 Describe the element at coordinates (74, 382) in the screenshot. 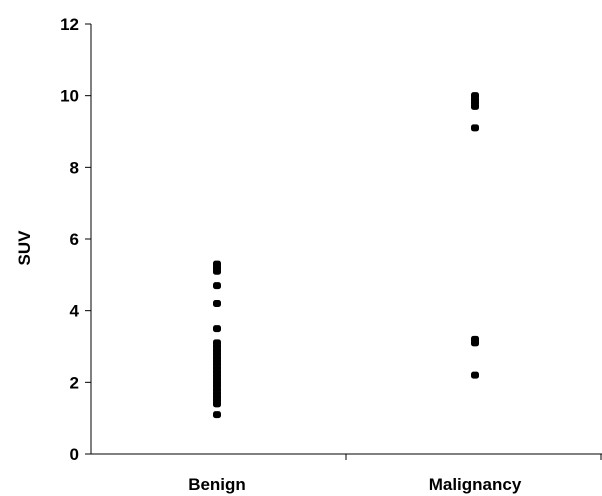

I see `y-tick-label: 2` at that location.